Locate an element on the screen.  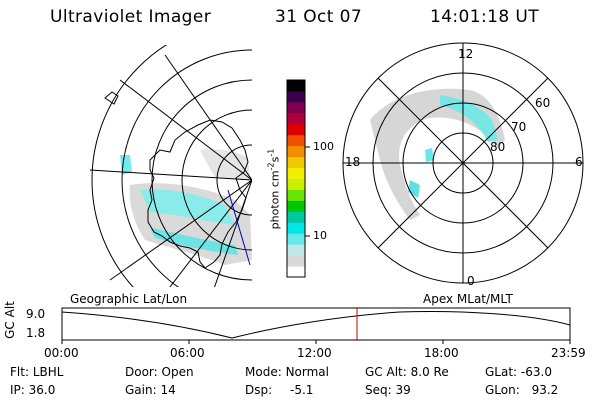
y-tick-9: 9.0 is located at coordinates (36, 314).